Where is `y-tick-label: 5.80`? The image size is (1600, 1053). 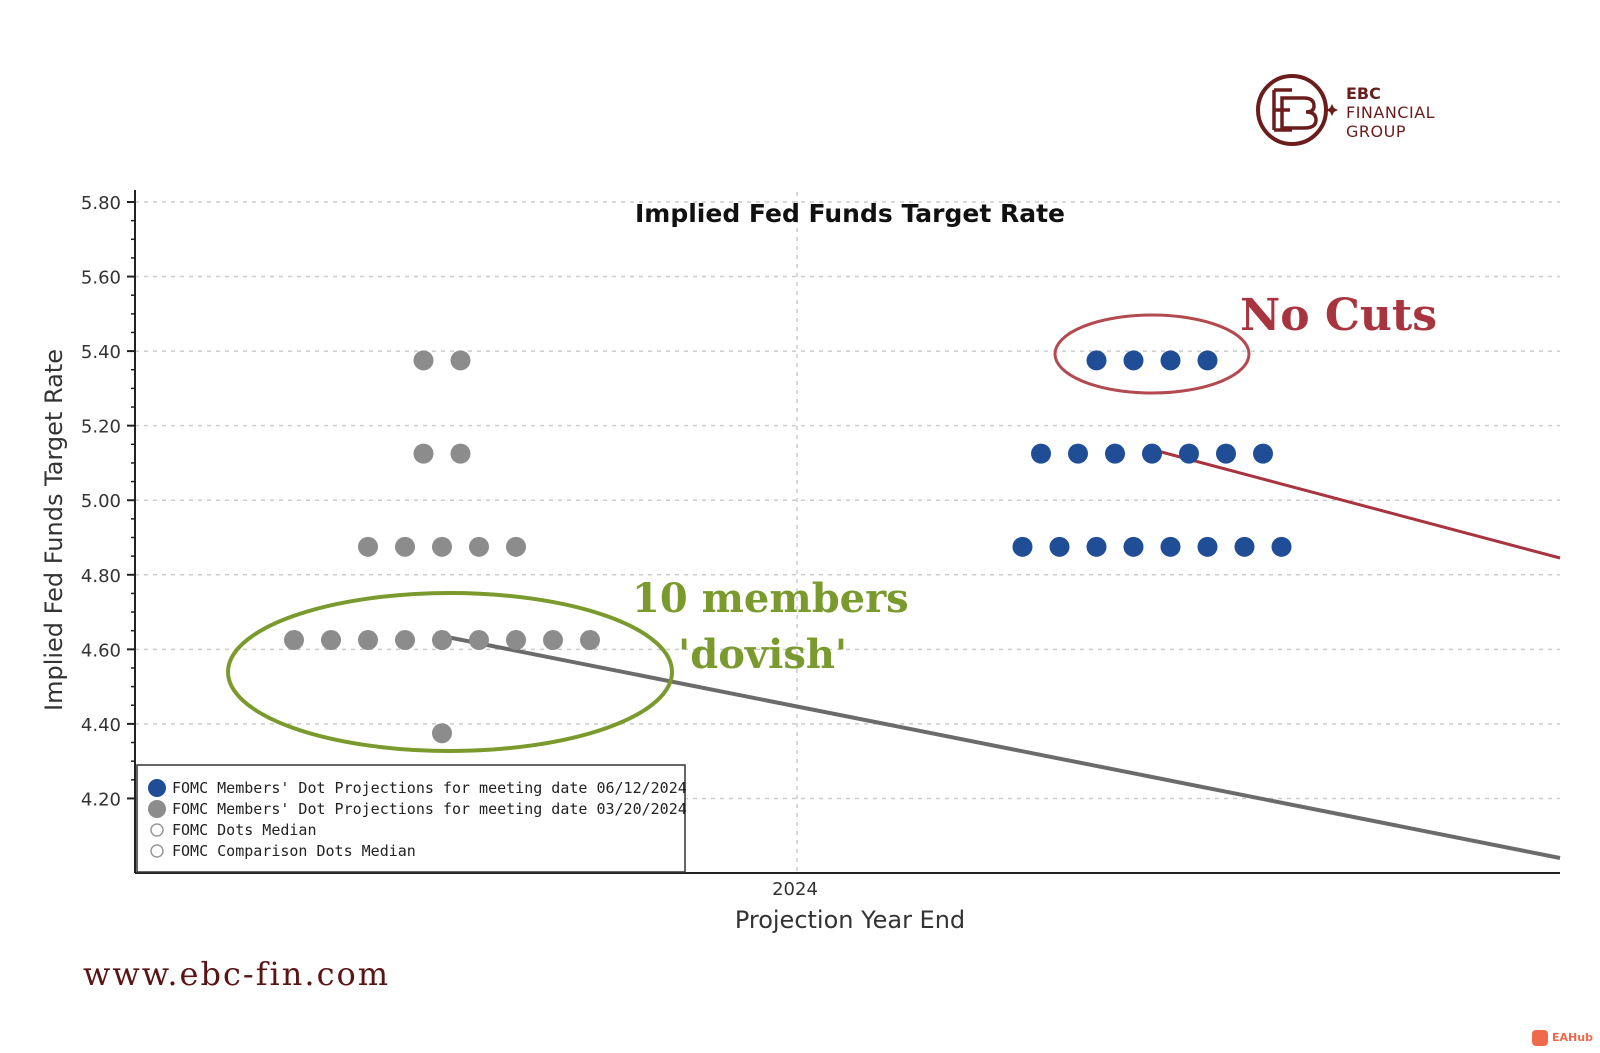 y-tick-label: 5.80 is located at coordinates (101, 203).